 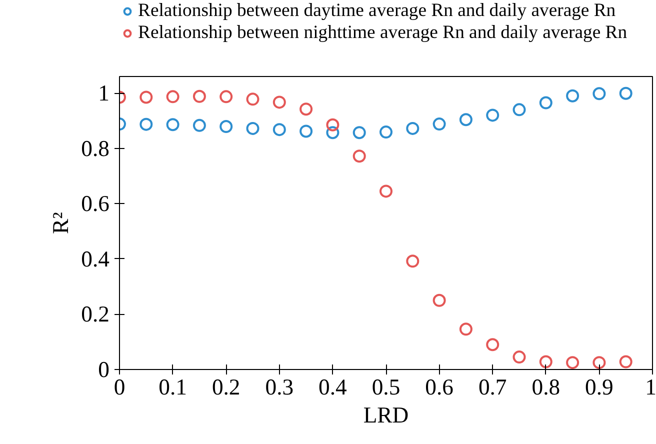 I want to click on x-tick-label: 0.2, so click(x=226, y=387).